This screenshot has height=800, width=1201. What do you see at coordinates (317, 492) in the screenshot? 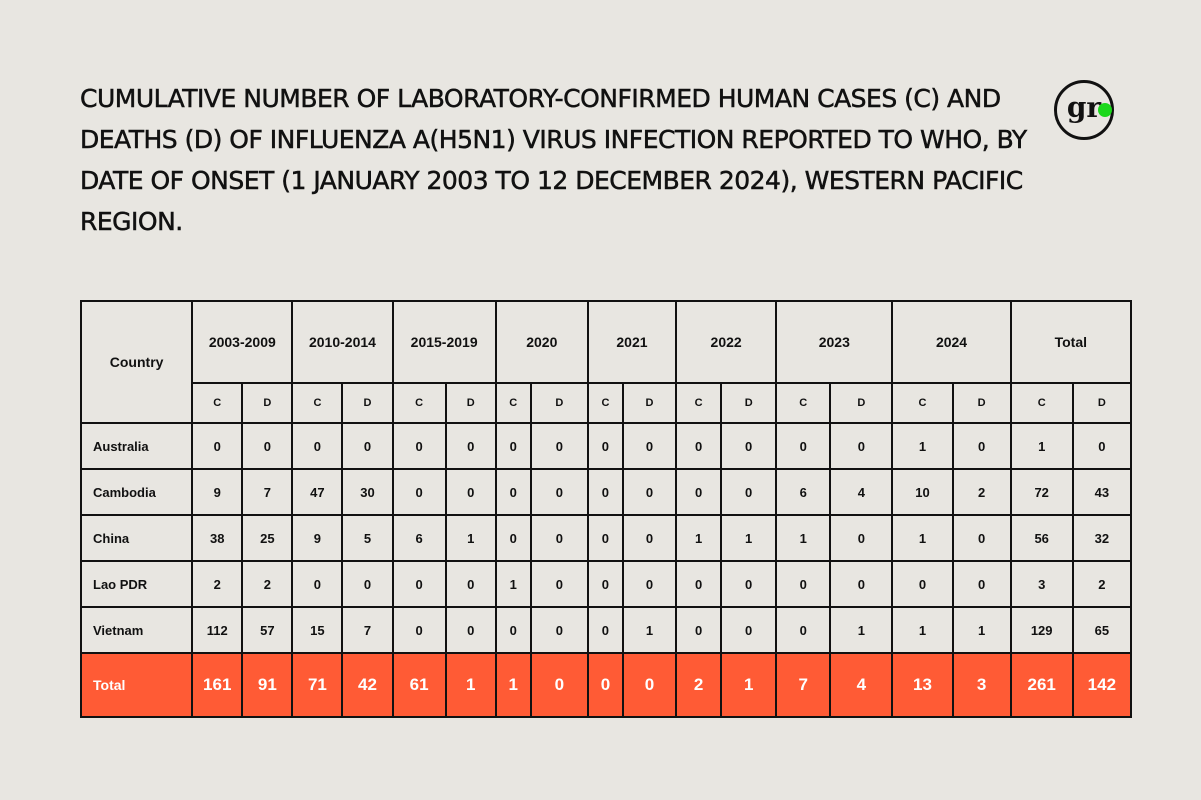
I see `cases-cell: 47` at bounding box center [317, 492].